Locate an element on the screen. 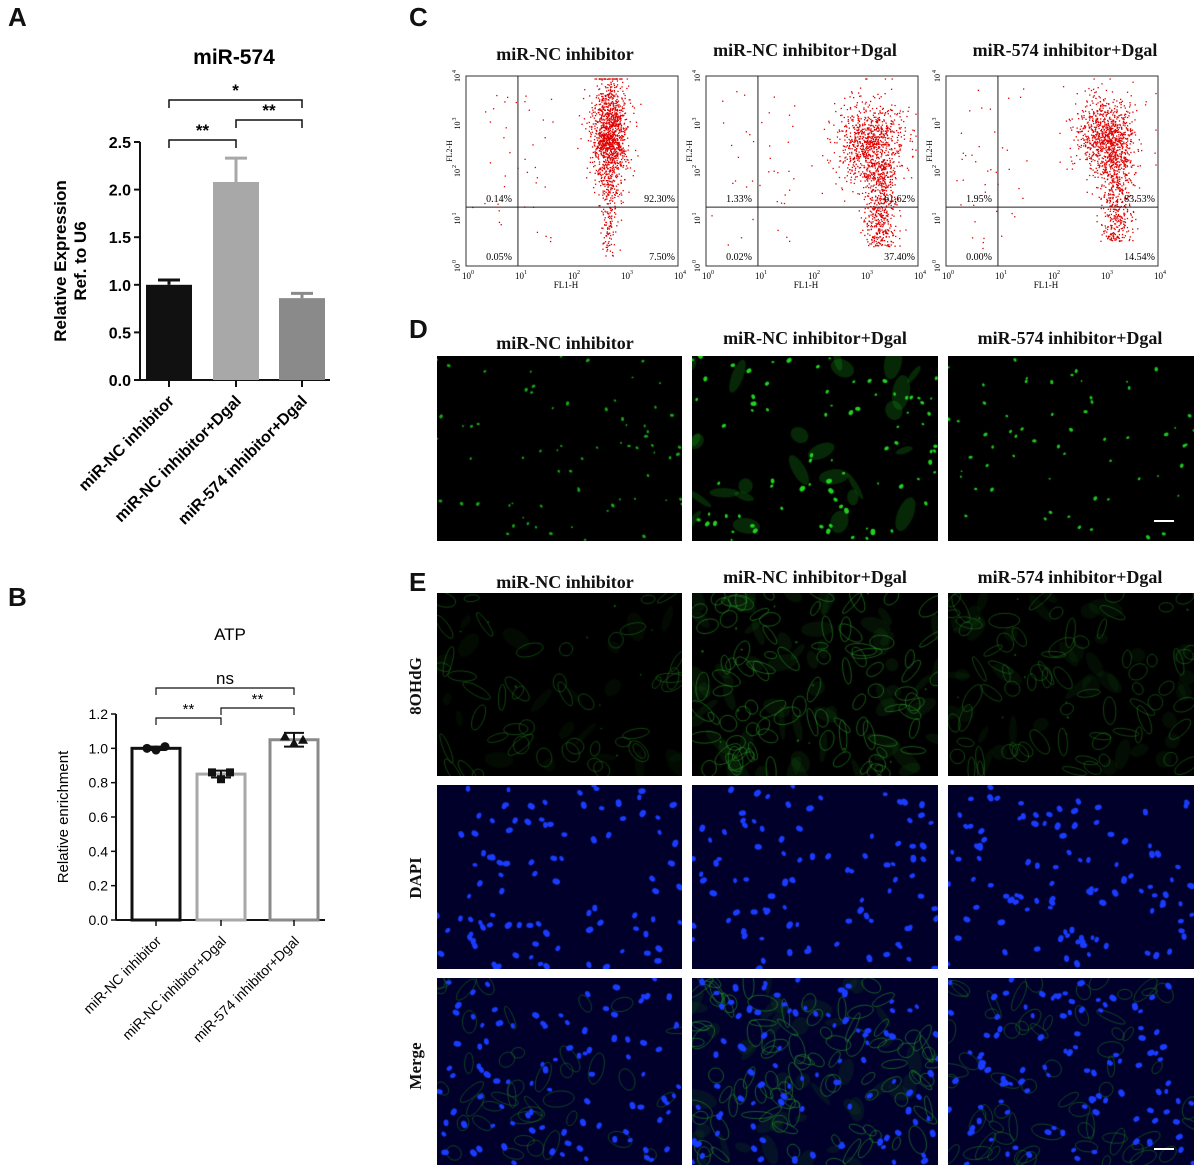 The image size is (1200, 1173). chart-b-ytick-label: 1.2 is located at coordinates (99, 714).